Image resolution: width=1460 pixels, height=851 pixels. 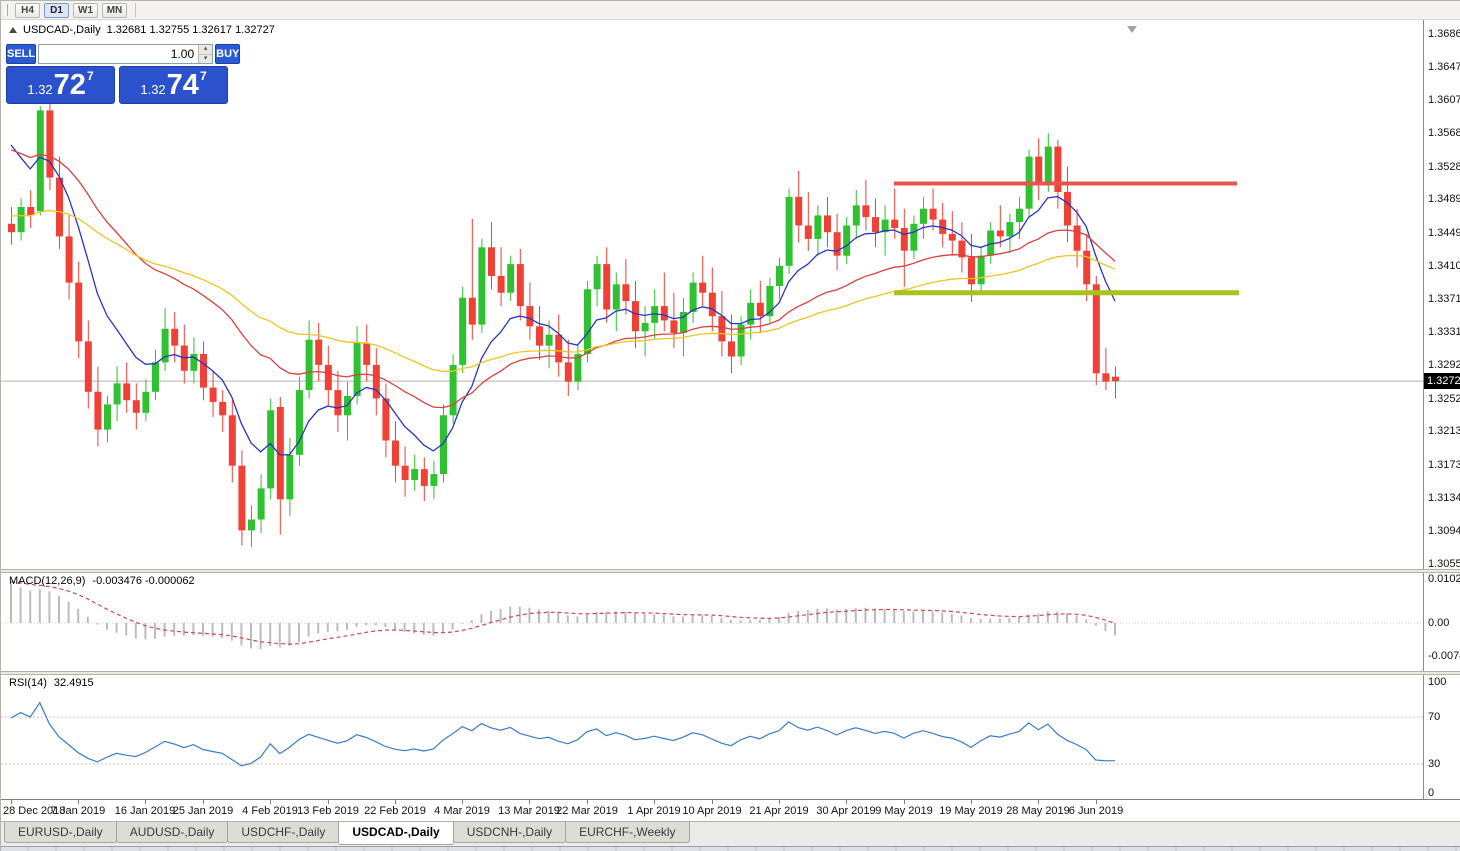 I want to click on date-axis-label: 25 Jan 2019, so click(x=203, y=811).